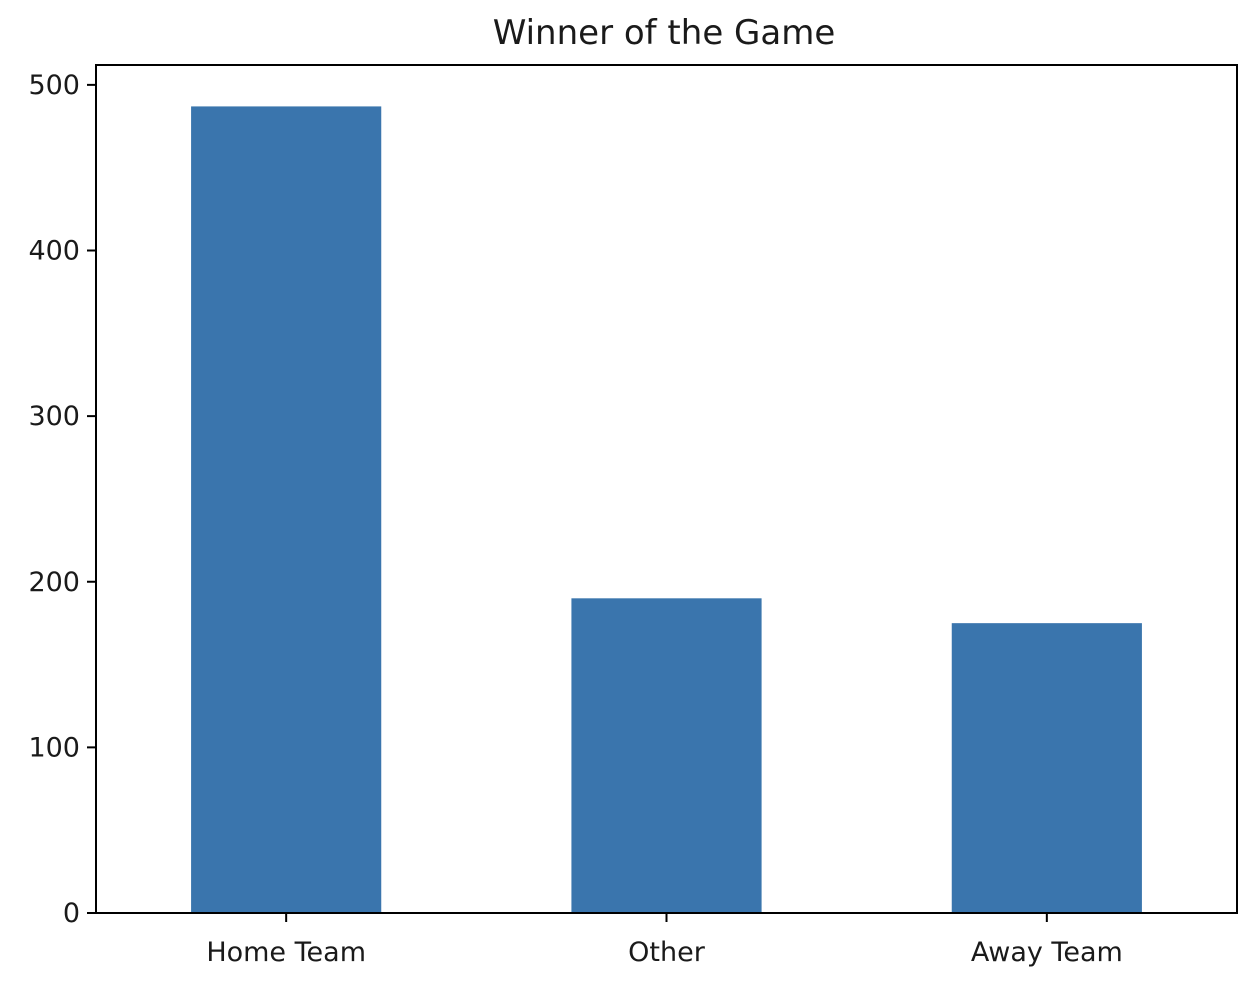  What do you see at coordinates (286, 509) in the screenshot?
I see `bar-home-team` at bounding box center [286, 509].